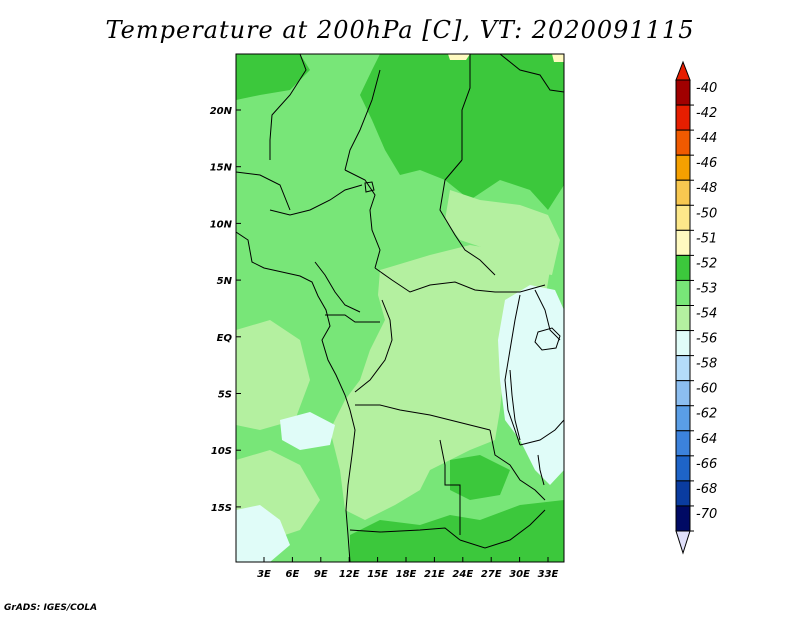  What do you see at coordinates (683, 70) in the screenshot?
I see `colorbar-max-arrow` at bounding box center [683, 70].